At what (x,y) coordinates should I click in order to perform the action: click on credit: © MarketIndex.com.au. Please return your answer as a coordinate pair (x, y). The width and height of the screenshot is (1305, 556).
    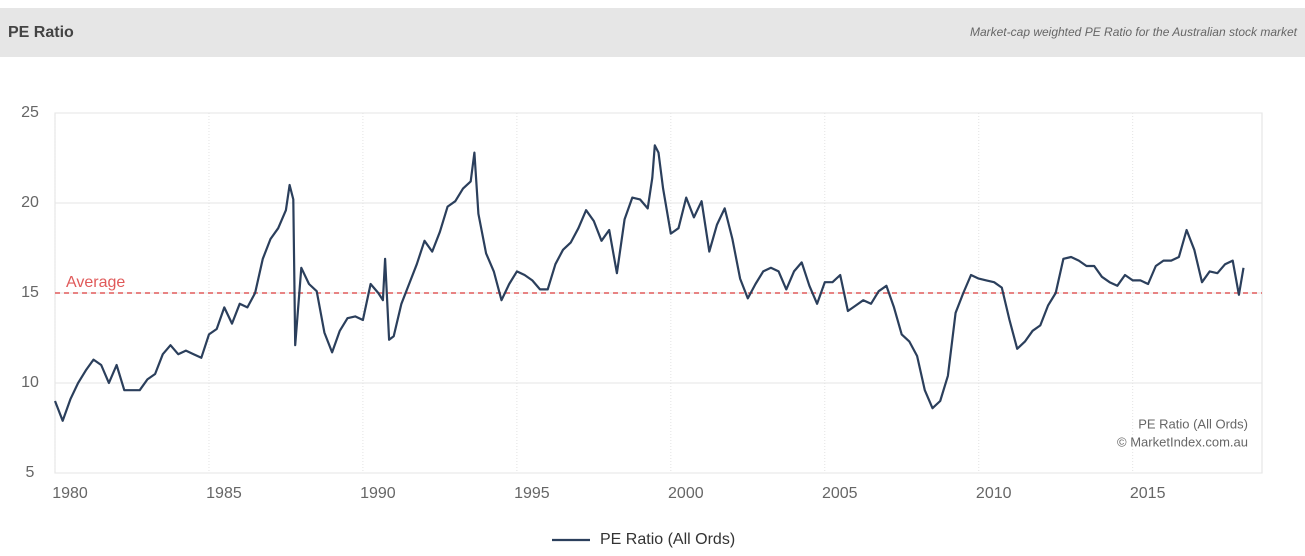
    Looking at the image, I should click on (1182, 441).